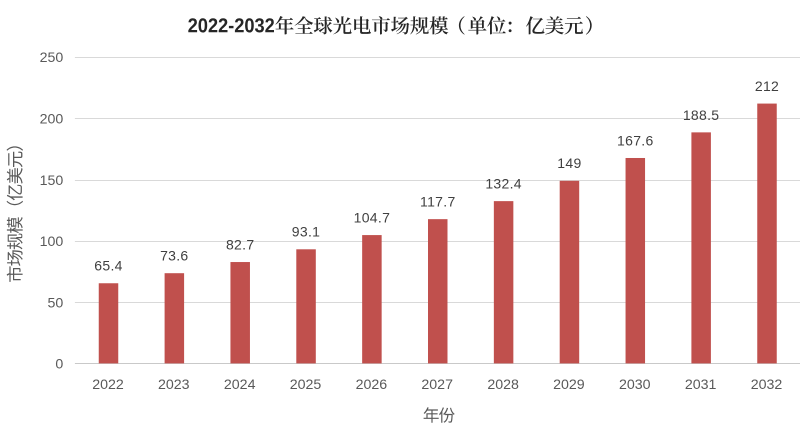 This screenshot has width=803, height=434. What do you see at coordinates (569, 163) in the screenshot?
I see `svg-text: 149` at bounding box center [569, 163].